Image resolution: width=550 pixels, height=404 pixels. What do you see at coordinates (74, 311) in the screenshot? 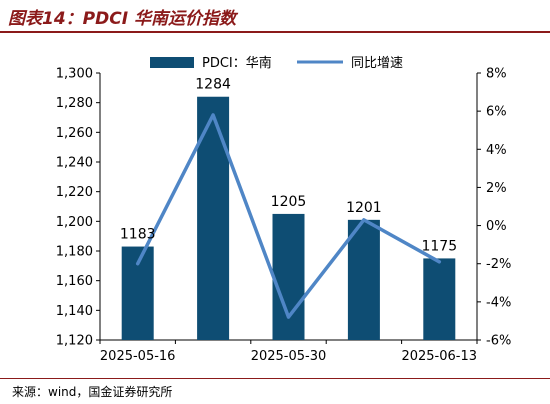
I see `y-left-tick-label: 1,140` at bounding box center [74, 311].